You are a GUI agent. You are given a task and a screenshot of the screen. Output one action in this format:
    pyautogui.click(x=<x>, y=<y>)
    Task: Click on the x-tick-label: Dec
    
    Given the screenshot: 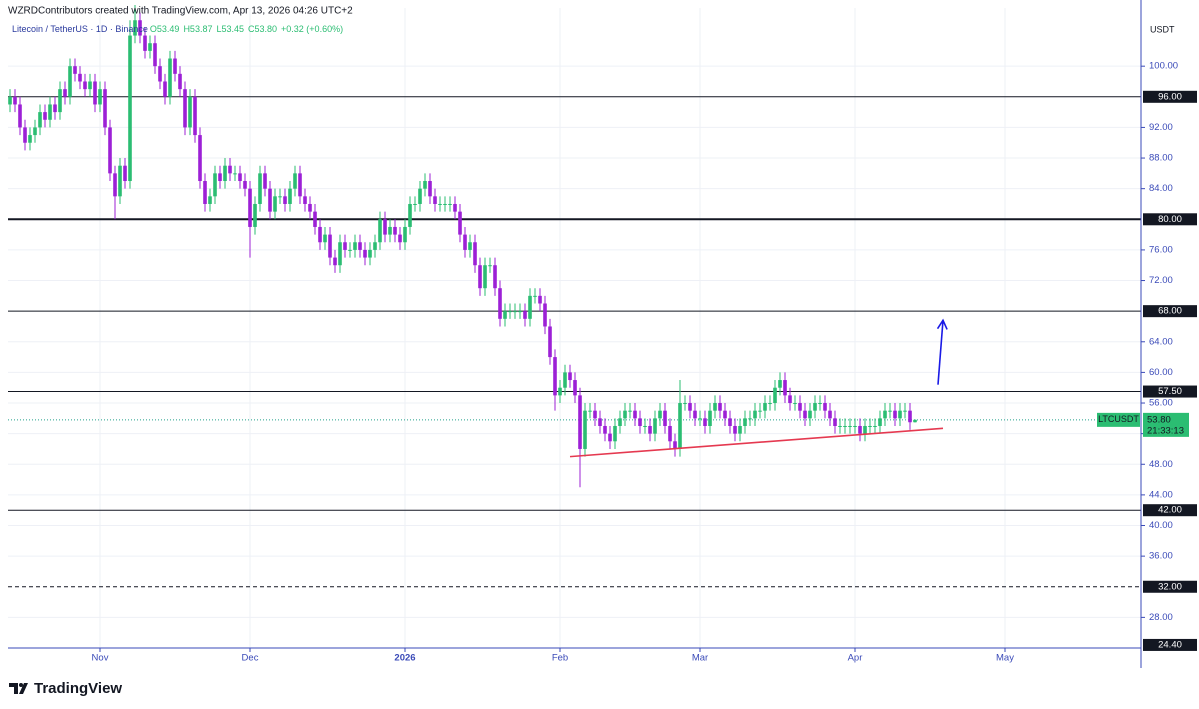 What is the action you would take?
    pyautogui.click(x=250, y=658)
    